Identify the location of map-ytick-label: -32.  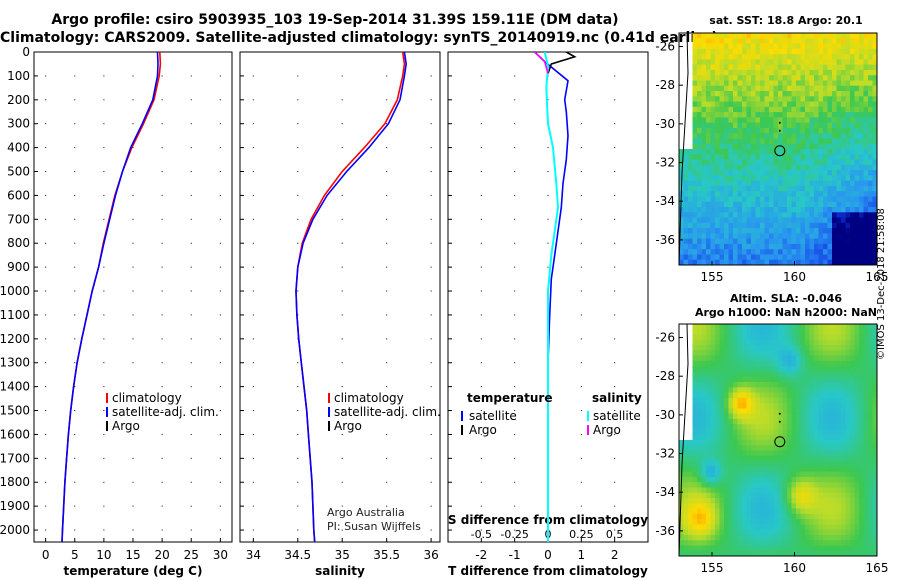
(665, 163).